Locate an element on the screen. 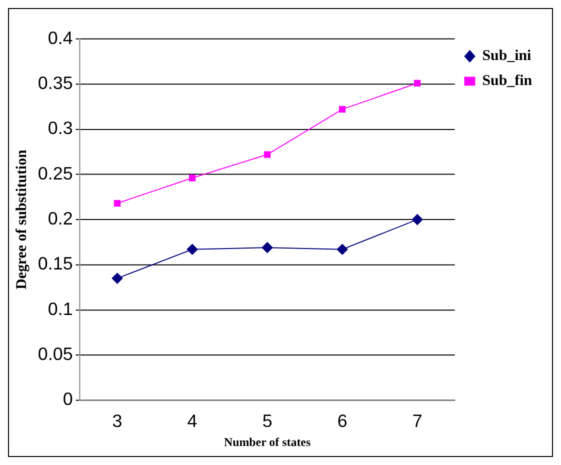  x-tick-label: 5 is located at coordinates (267, 420).